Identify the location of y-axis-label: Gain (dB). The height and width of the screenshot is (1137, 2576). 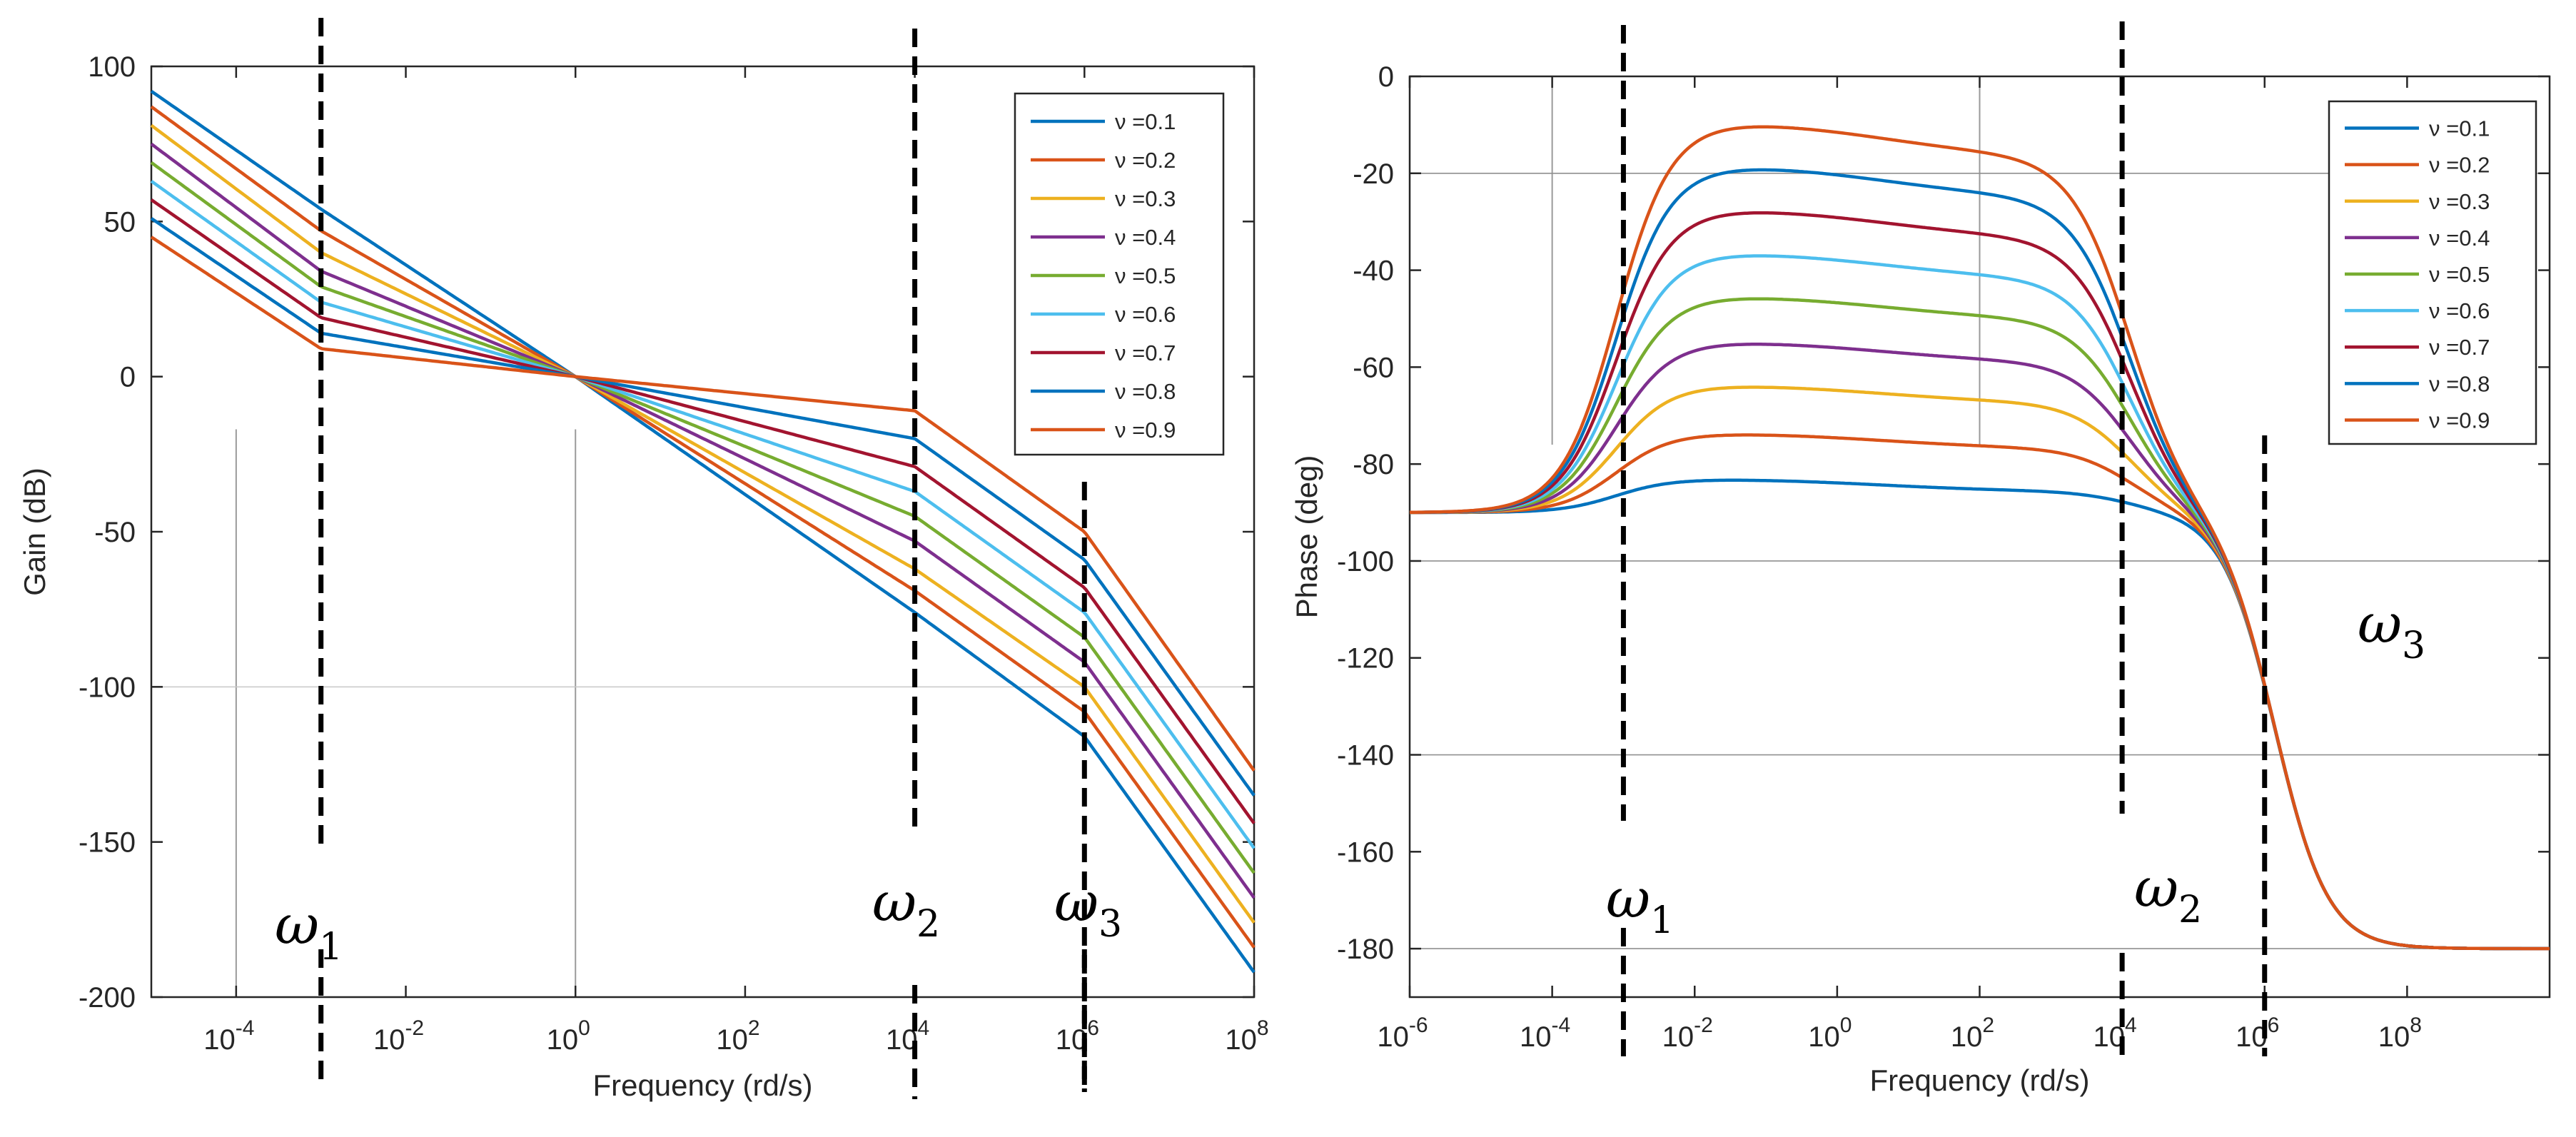
(34, 532).